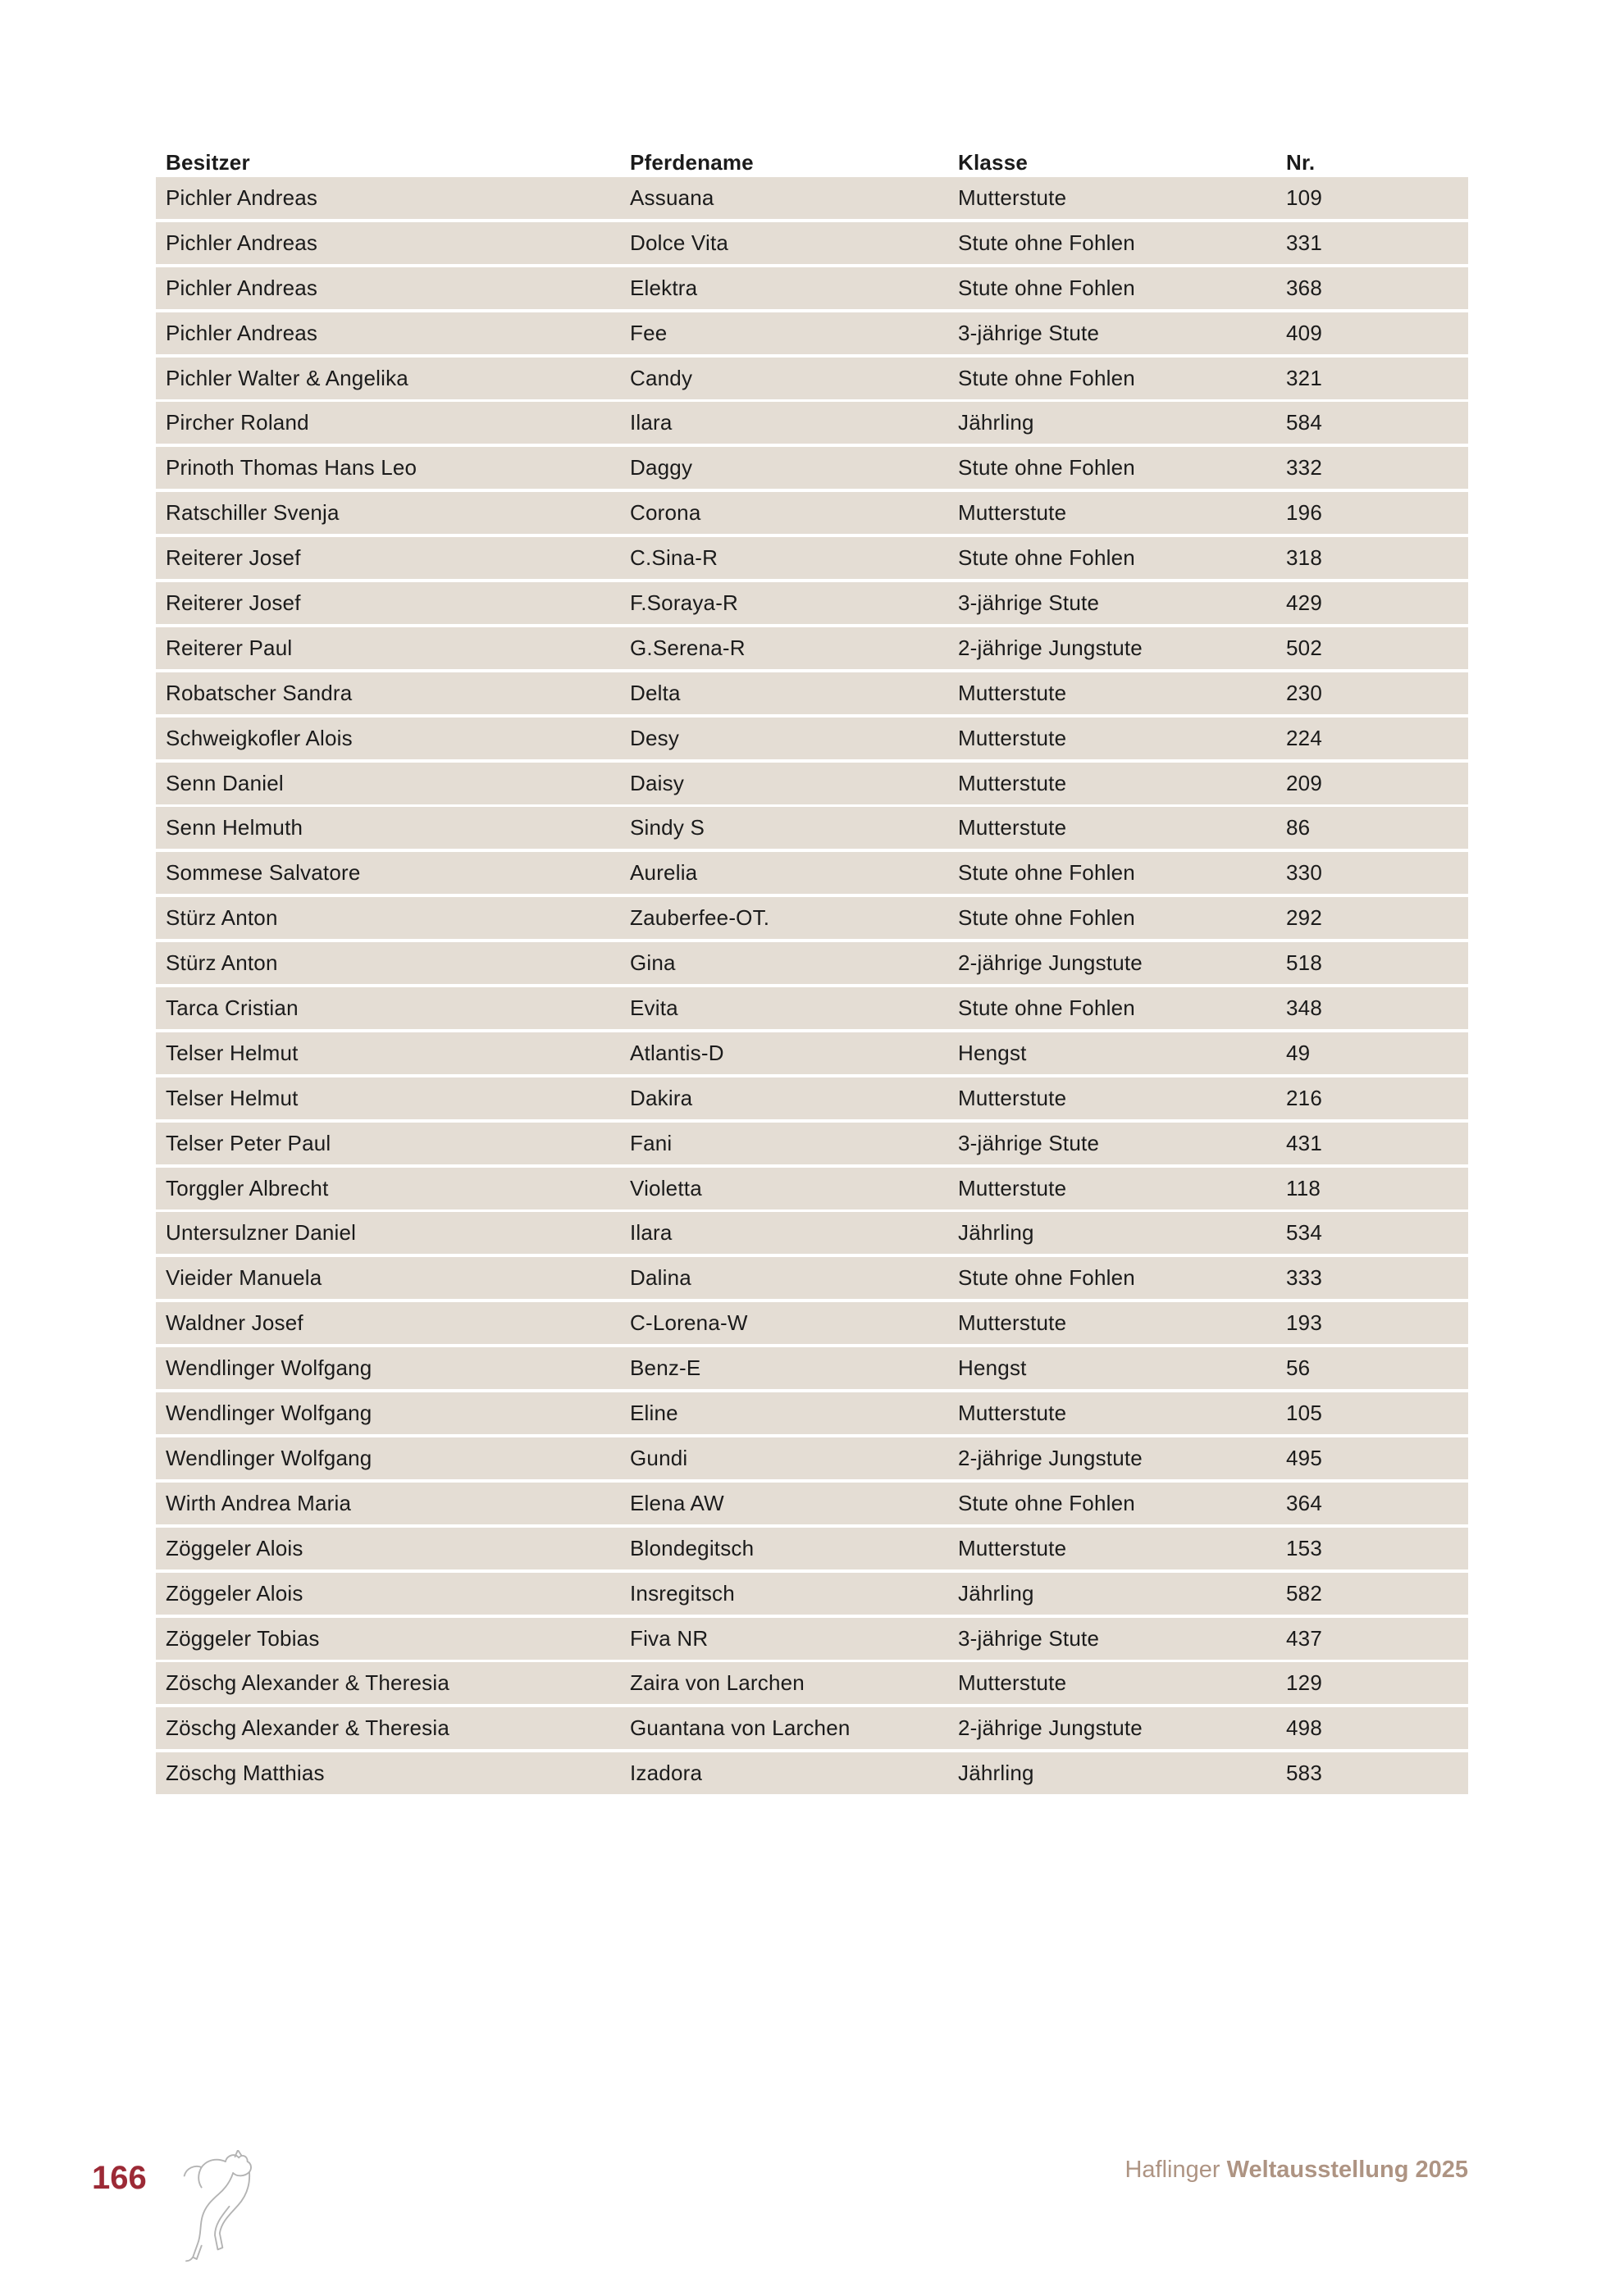 Image resolution: width=1624 pixels, height=2296 pixels. I want to click on number-cell: 332, so click(1304, 468).